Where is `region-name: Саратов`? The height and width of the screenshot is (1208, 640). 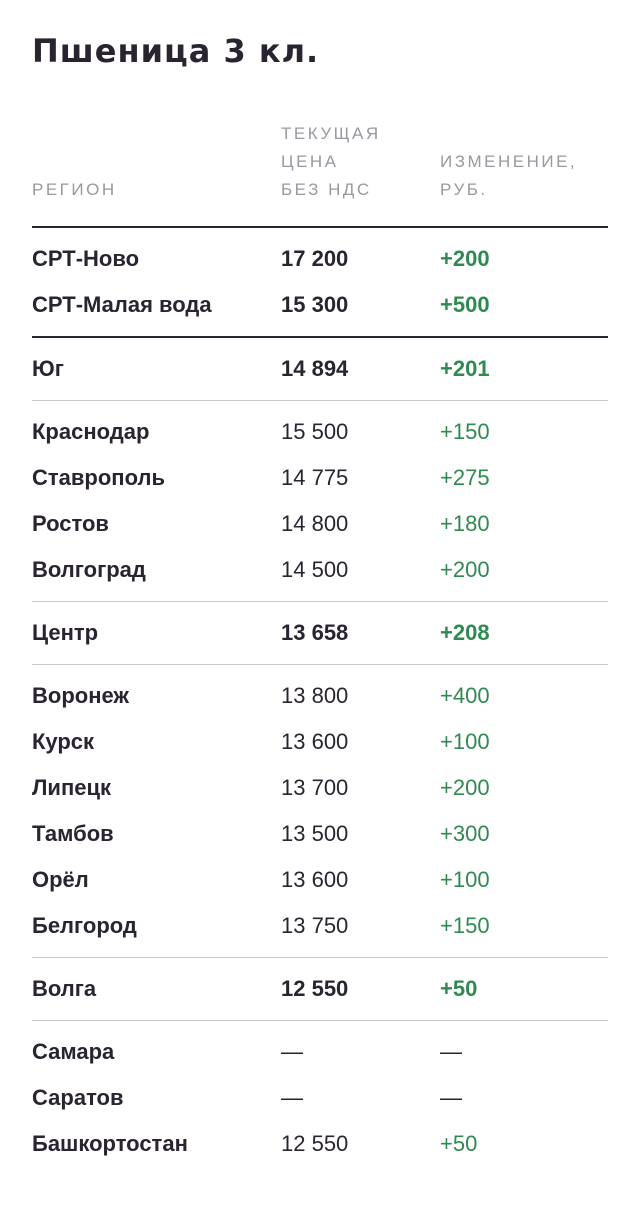
region-name: Саратов is located at coordinates (78, 1097).